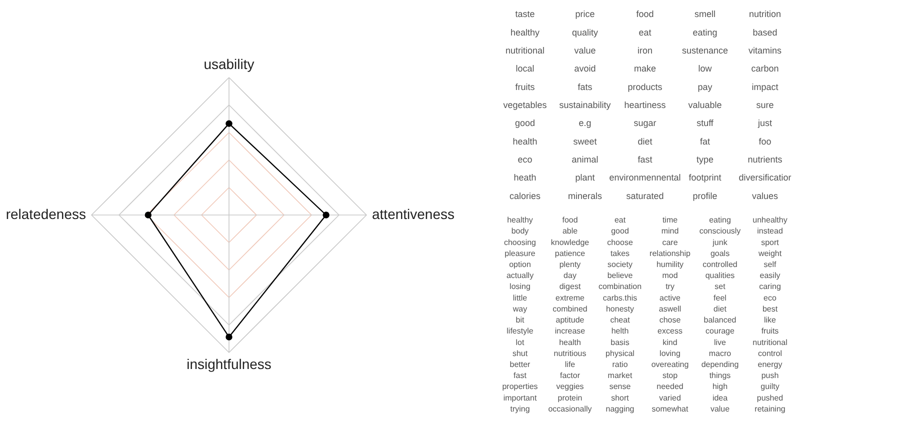 The height and width of the screenshot is (440, 899). I want to click on text: sweet, so click(585, 141).